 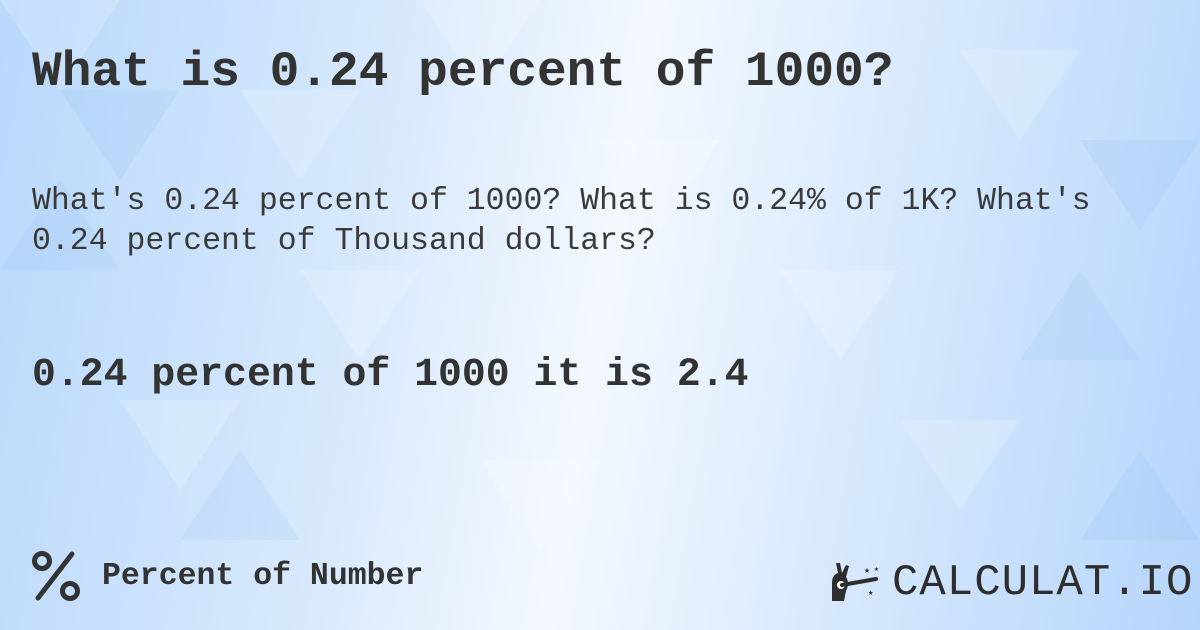 I want to click on magic-wand-hand-icon: ★ ★ ★, so click(x=855, y=582).